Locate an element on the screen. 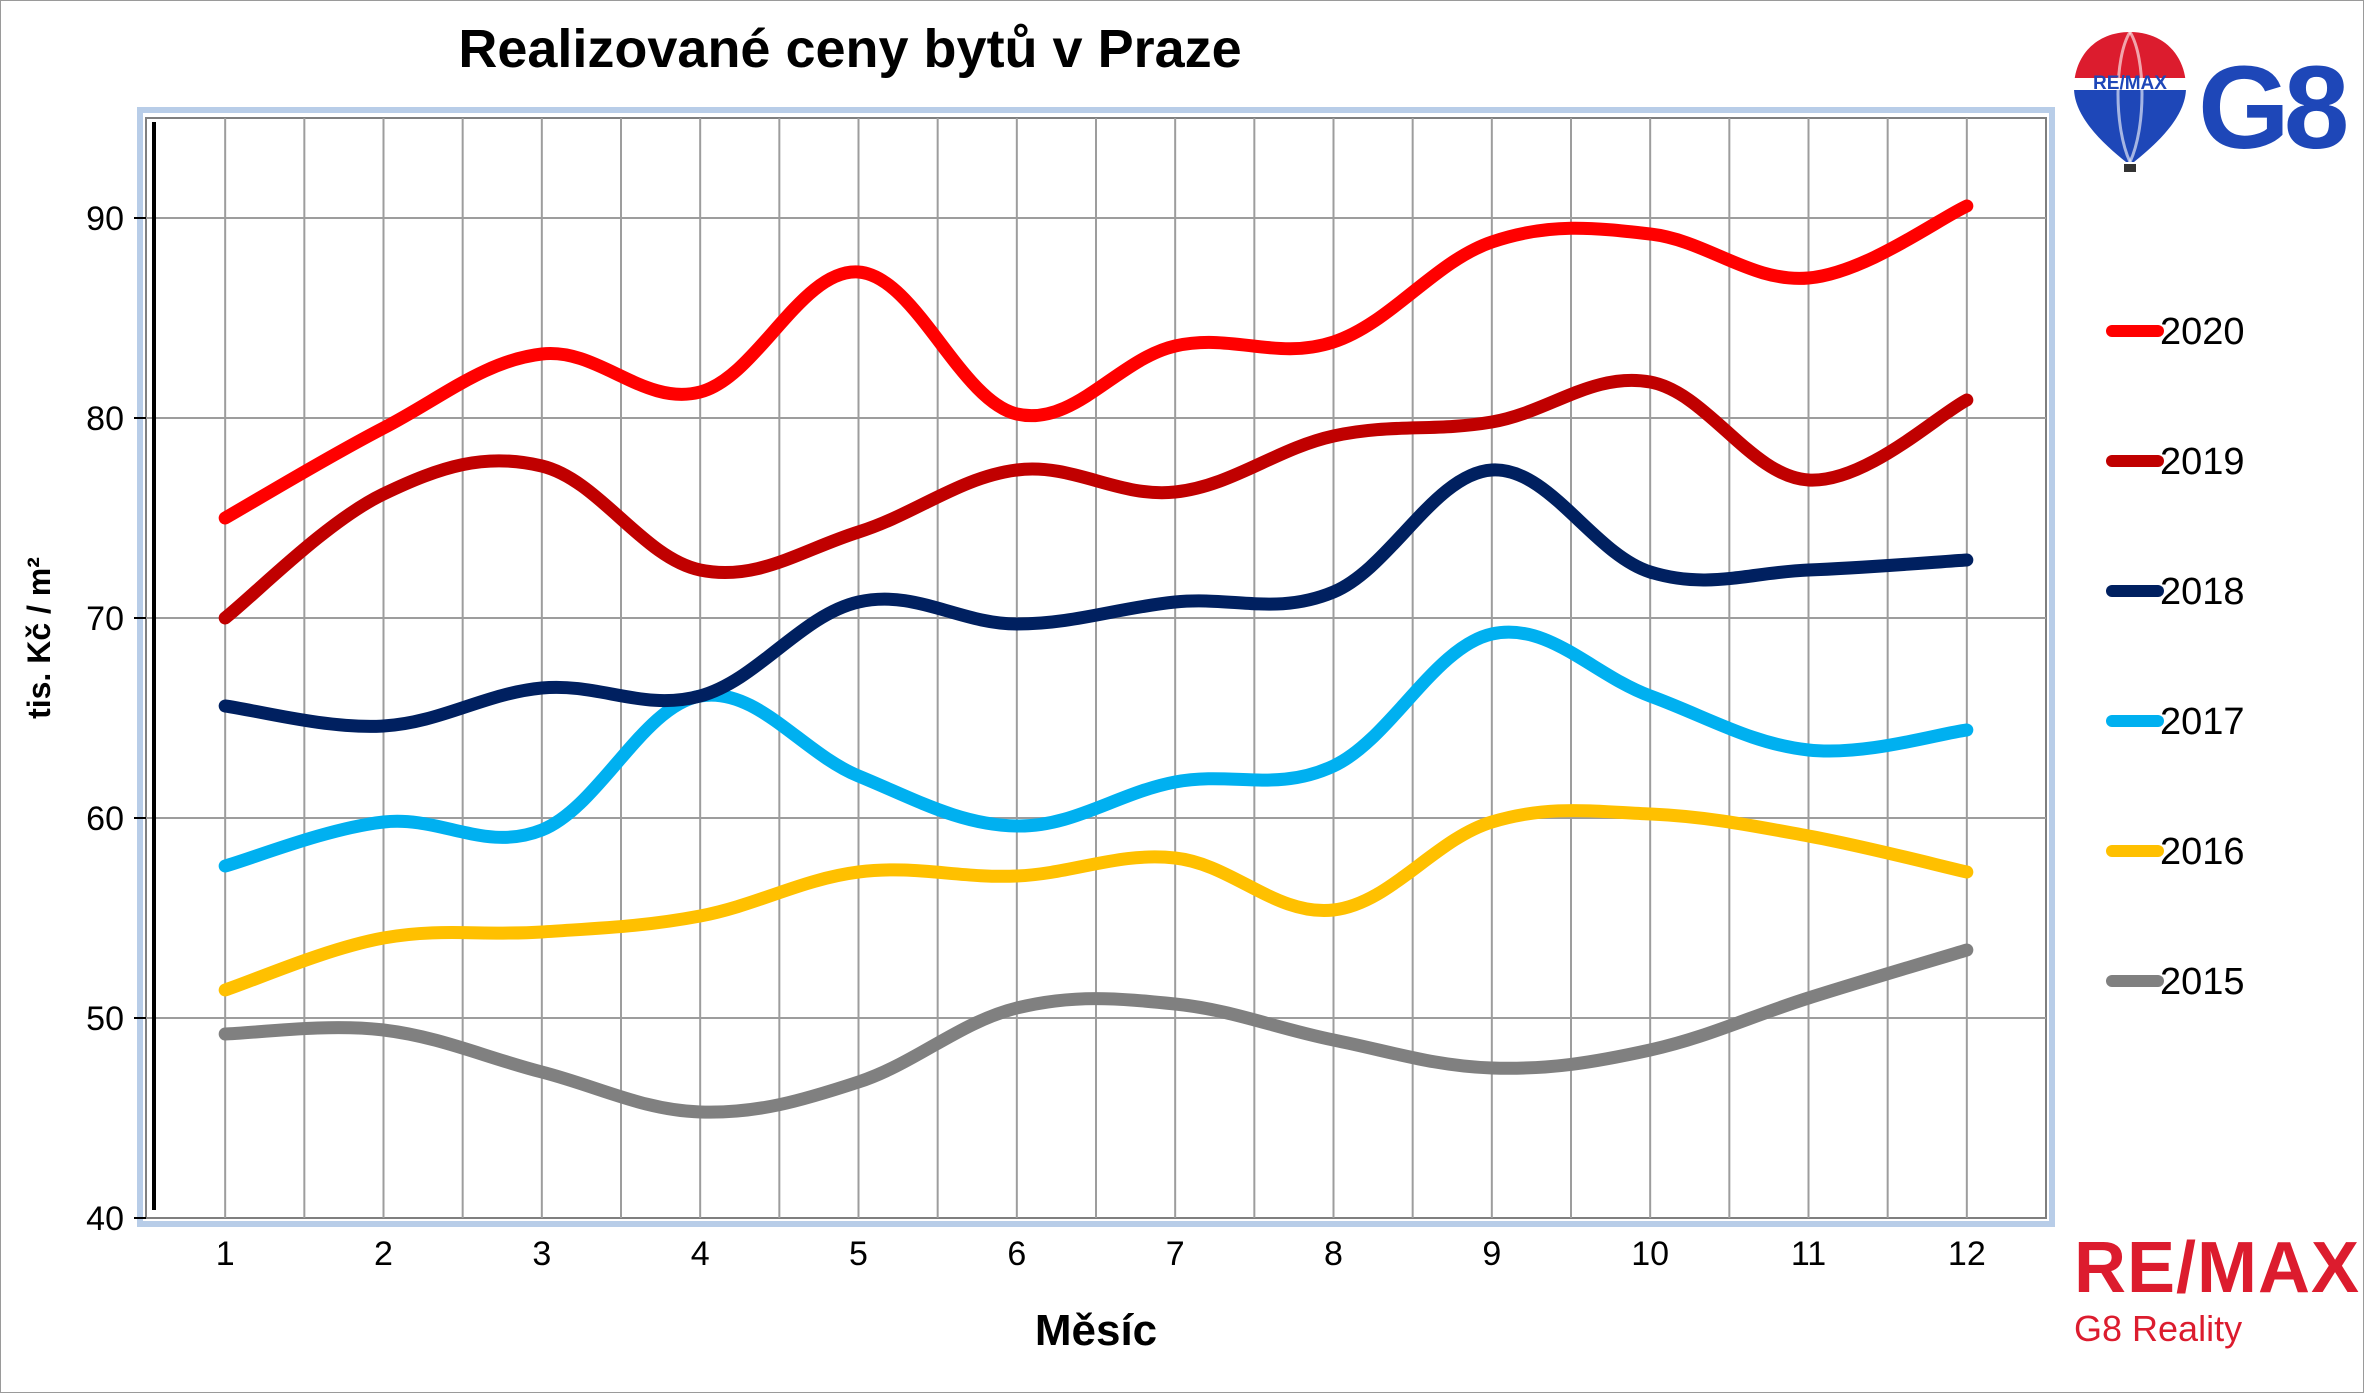 The width and height of the screenshot is (2364, 1393). x-tick-label: 11 is located at coordinates (1808, 1254).